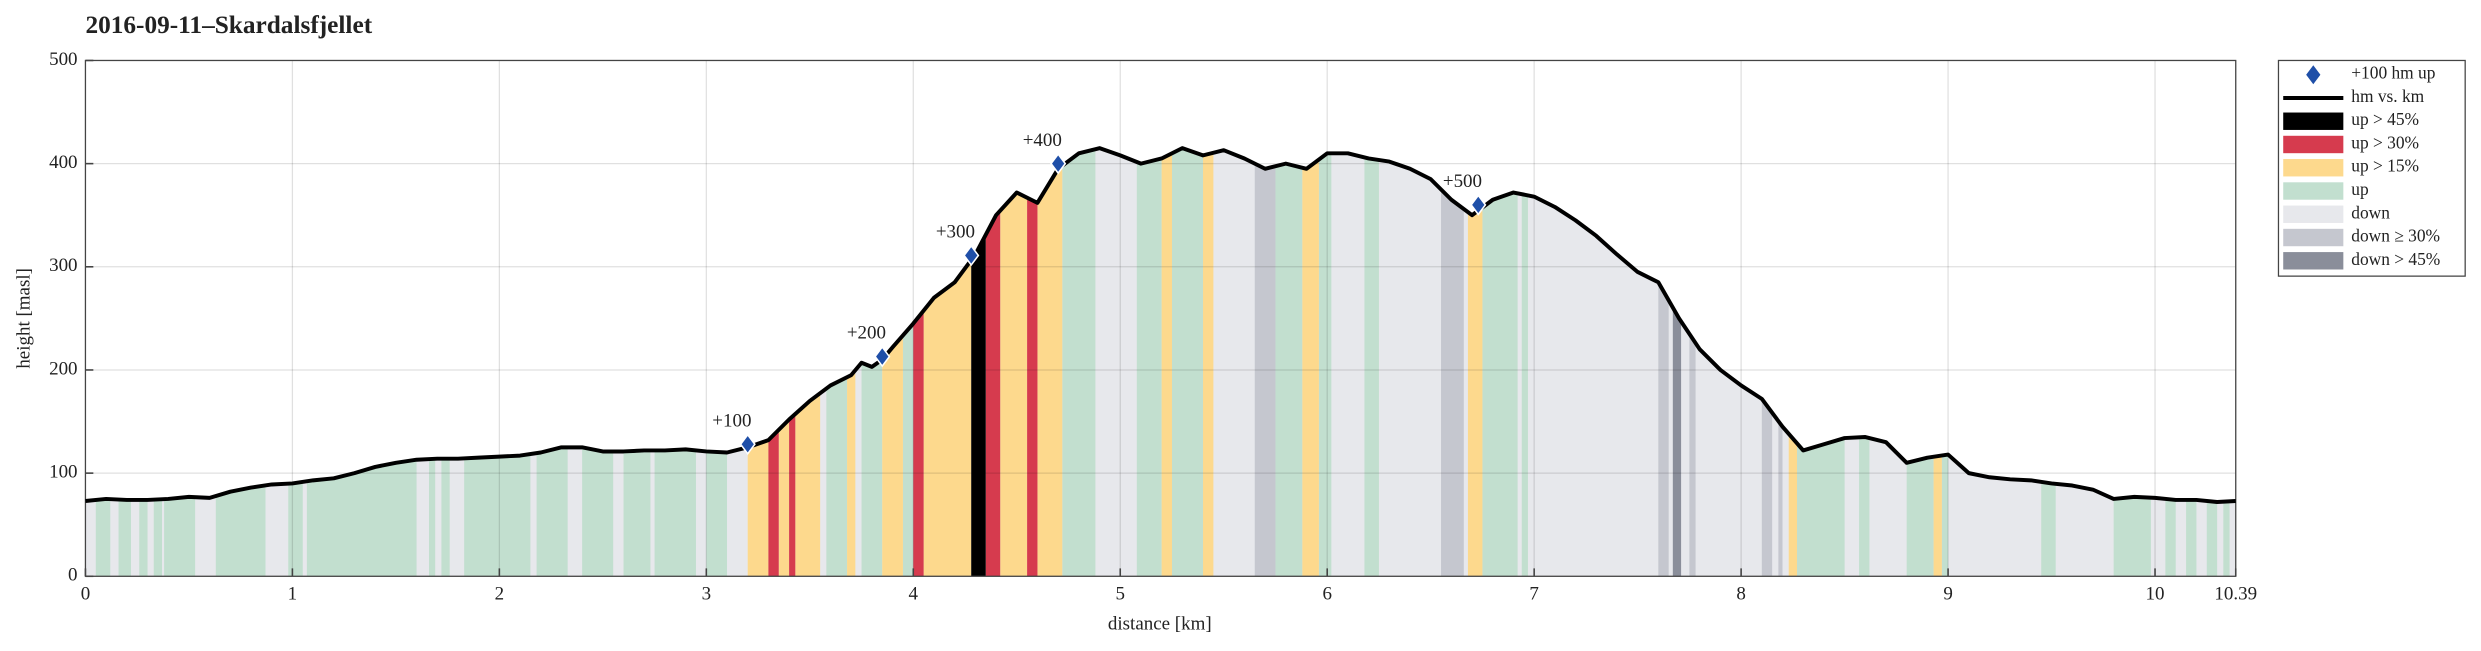  I want to click on marker-label: +500, so click(1462, 181).